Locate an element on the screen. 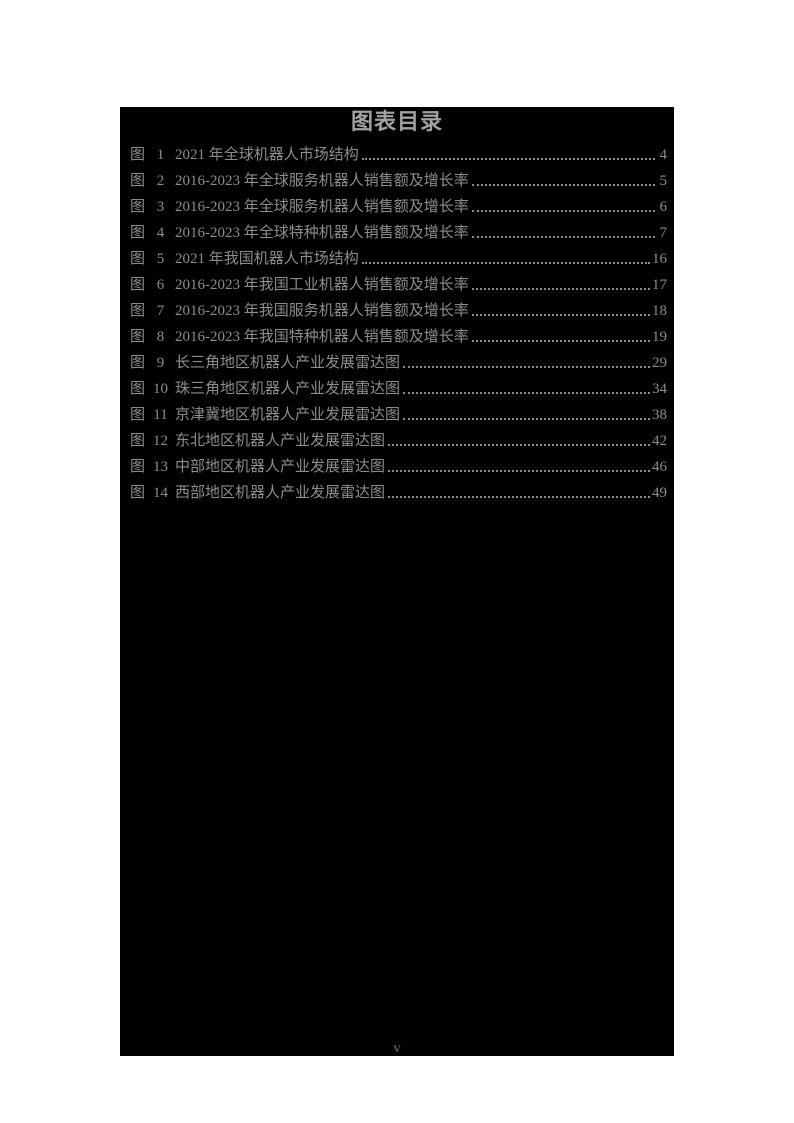  figure-title: 2021 年我国机器人市场结构 is located at coordinates (267, 259).